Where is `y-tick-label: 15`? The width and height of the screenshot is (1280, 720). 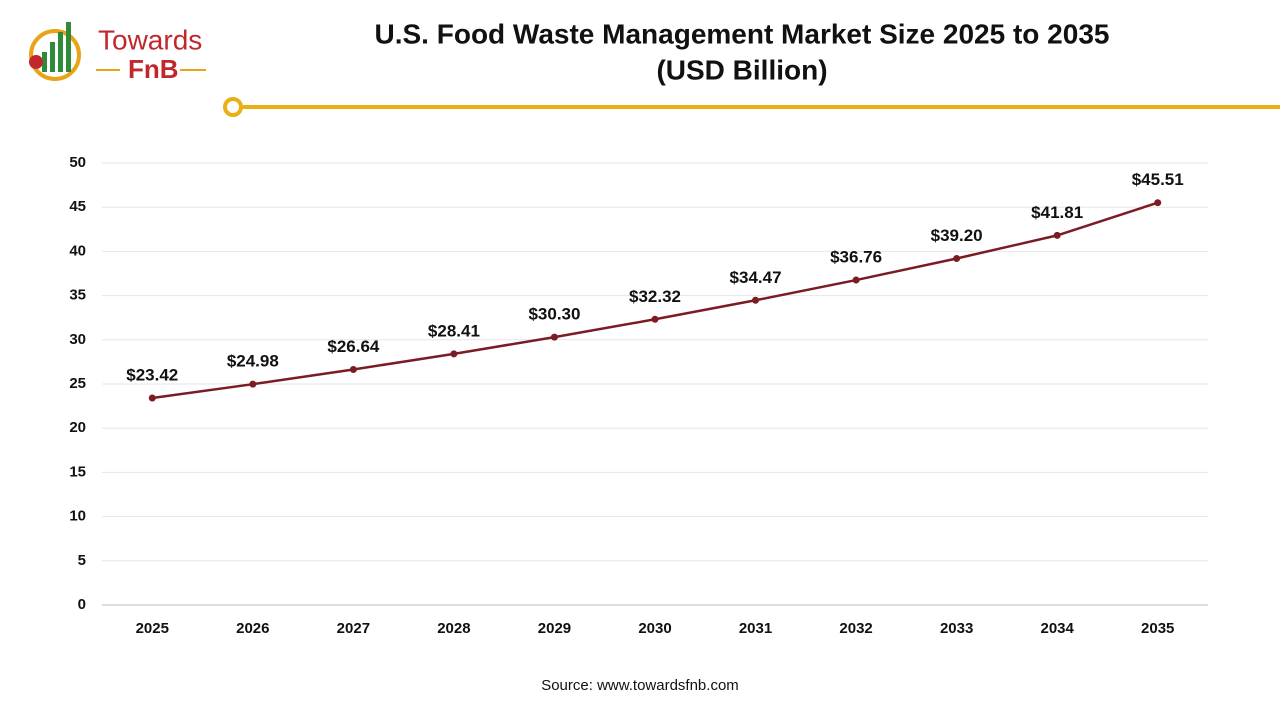 y-tick-label: 15 is located at coordinates (77, 471).